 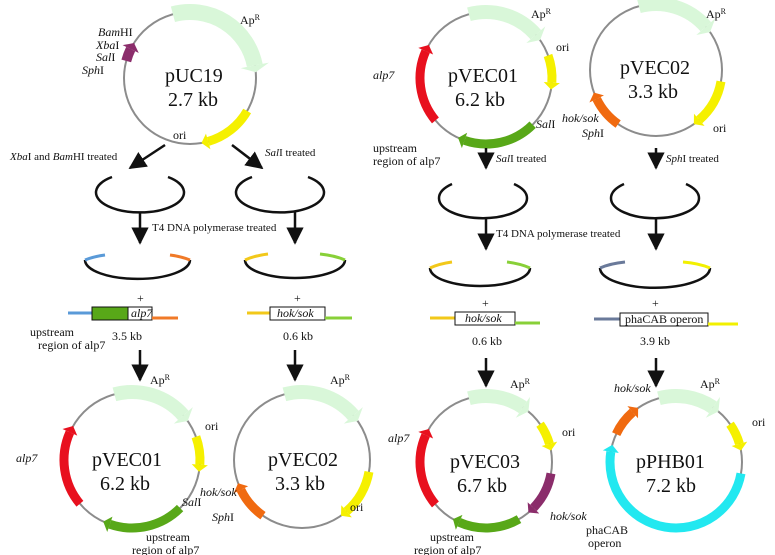 What do you see at coordinates (482, 486) in the screenshot?
I see `plasmid-size: 6.7 kb` at bounding box center [482, 486].